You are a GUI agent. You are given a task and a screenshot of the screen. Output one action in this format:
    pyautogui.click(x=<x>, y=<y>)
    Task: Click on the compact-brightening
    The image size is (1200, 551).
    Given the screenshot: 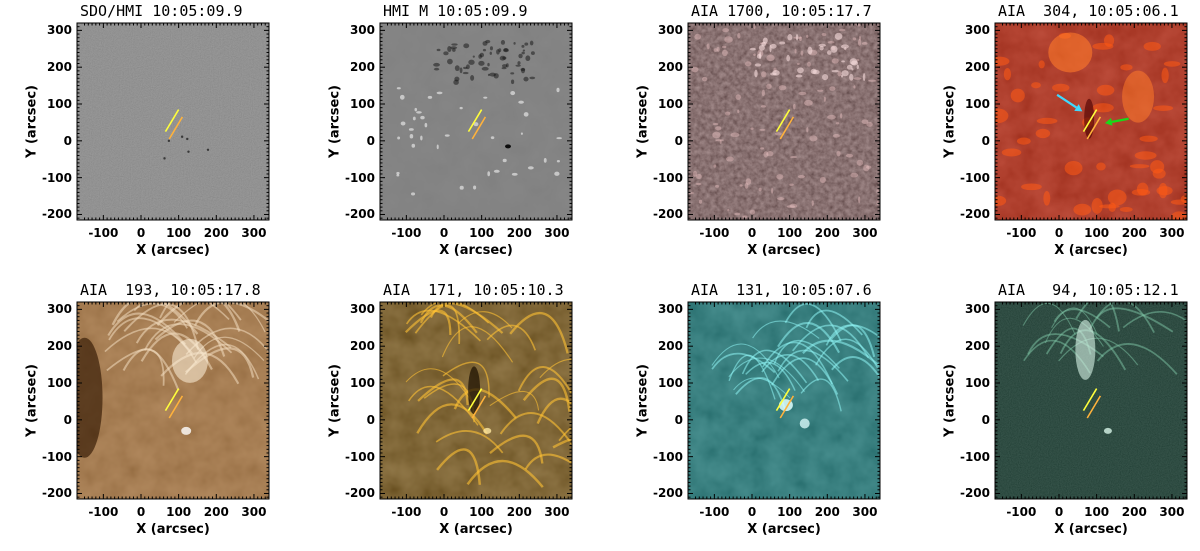 What is the action you would take?
    pyautogui.click(x=1107, y=430)
    